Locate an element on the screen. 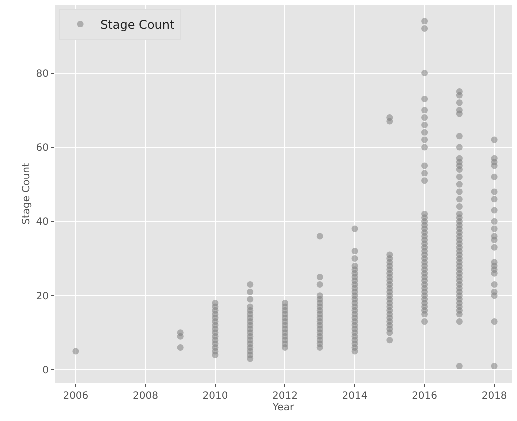 This screenshot has height=421, width=517. y-tick-label: 20 is located at coordinates (42, 296).